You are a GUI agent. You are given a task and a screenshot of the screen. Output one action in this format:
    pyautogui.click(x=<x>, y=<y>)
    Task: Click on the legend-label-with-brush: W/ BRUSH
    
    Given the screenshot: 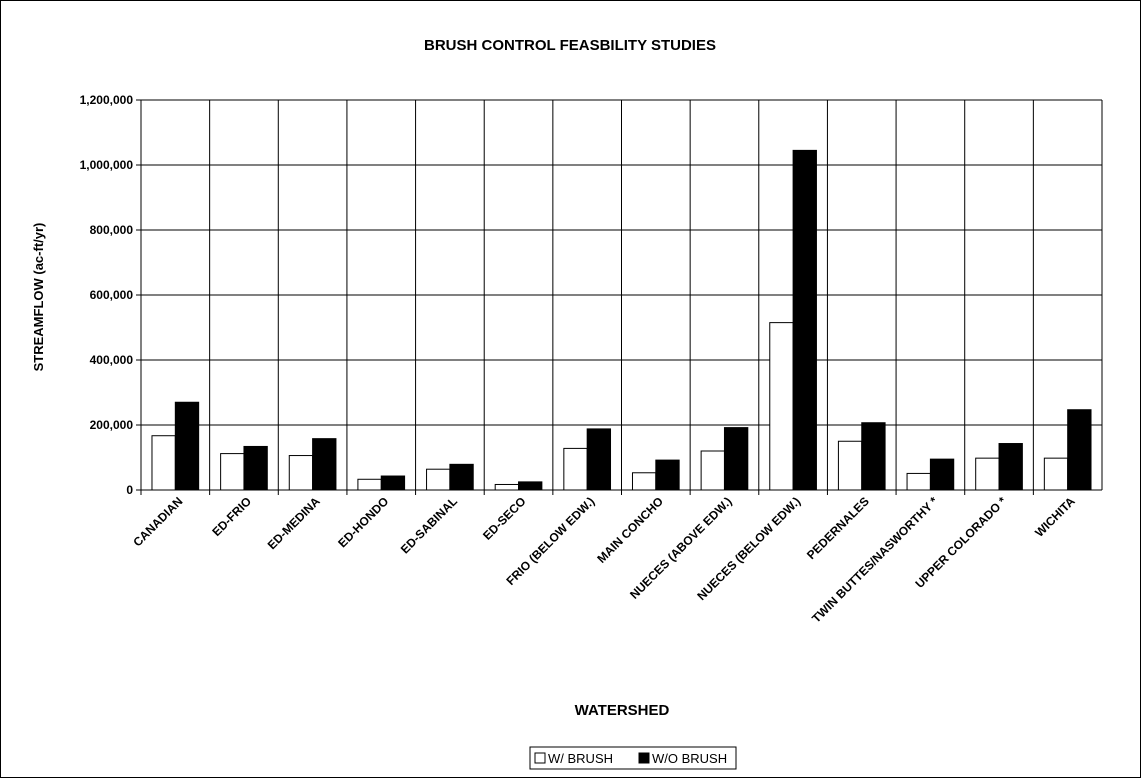 What is the action you would take?
    pyautogui.click(x=580, y=758)
    